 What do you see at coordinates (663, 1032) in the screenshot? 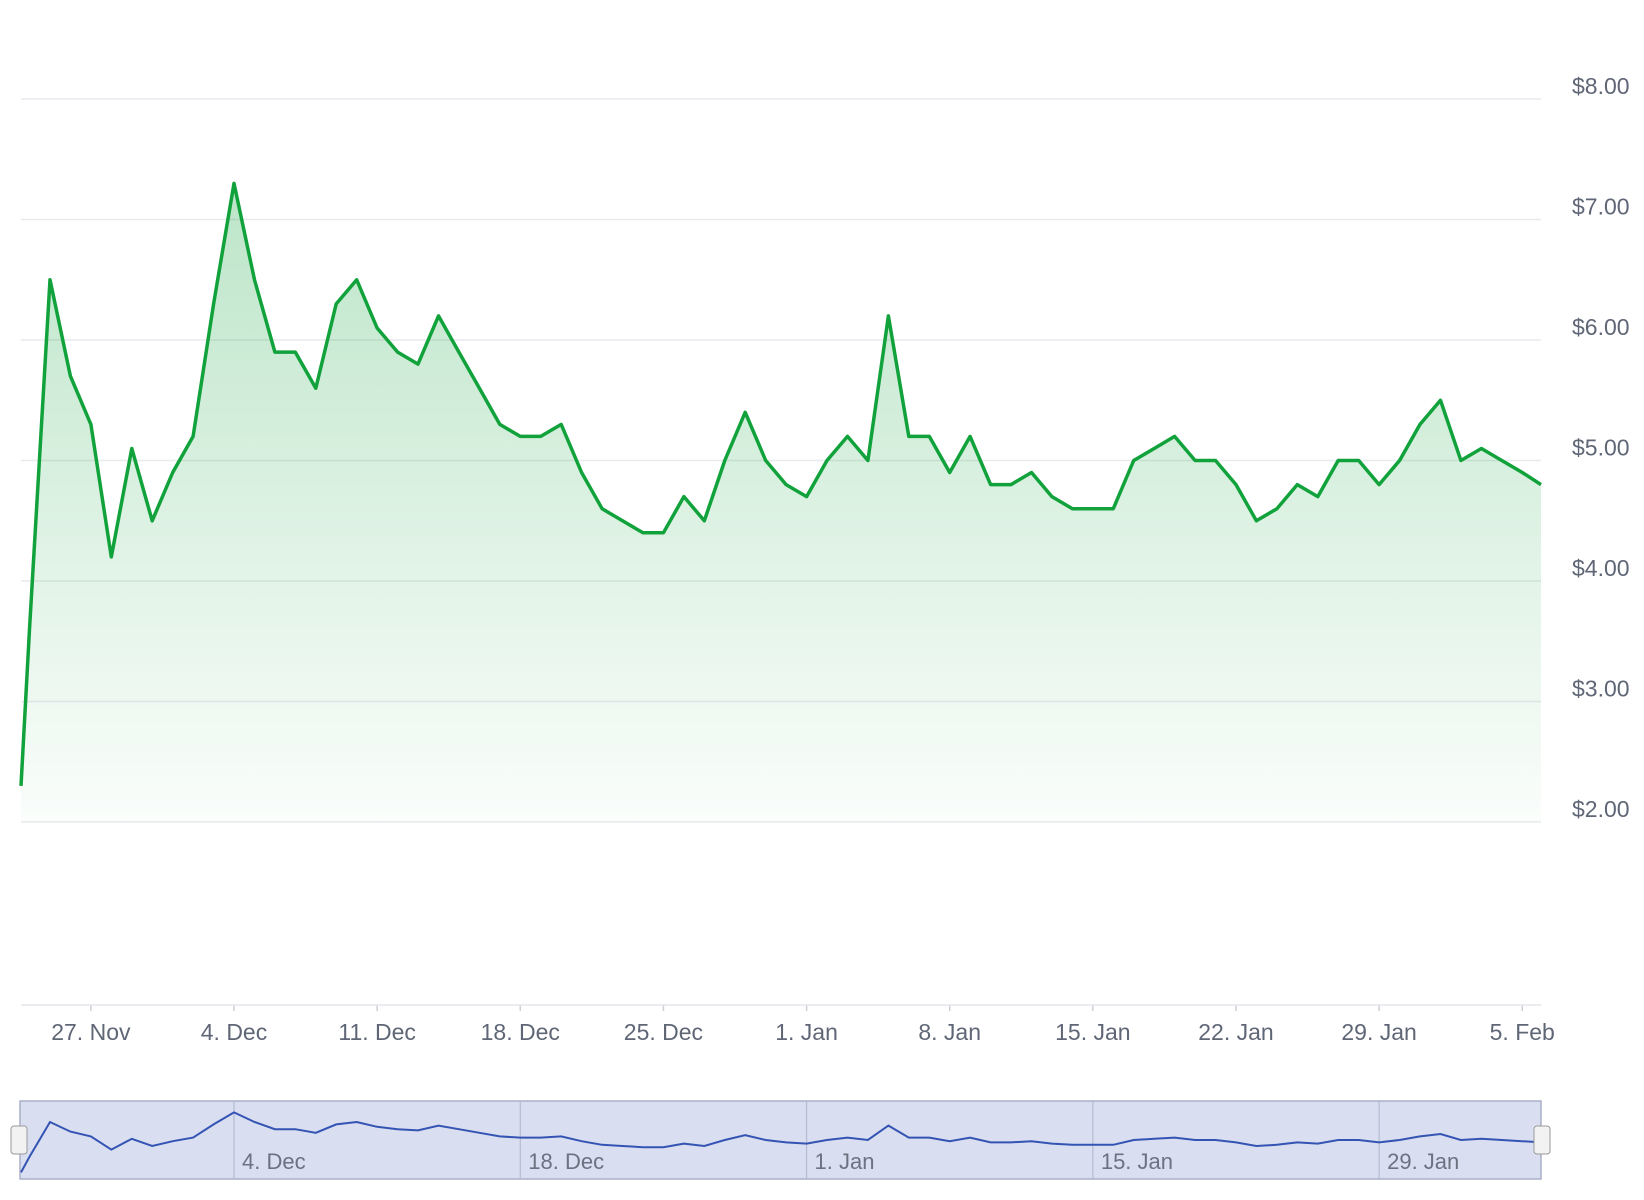
I see `x-tick-label: 25. Dec` at bounding box center [663, 1032].